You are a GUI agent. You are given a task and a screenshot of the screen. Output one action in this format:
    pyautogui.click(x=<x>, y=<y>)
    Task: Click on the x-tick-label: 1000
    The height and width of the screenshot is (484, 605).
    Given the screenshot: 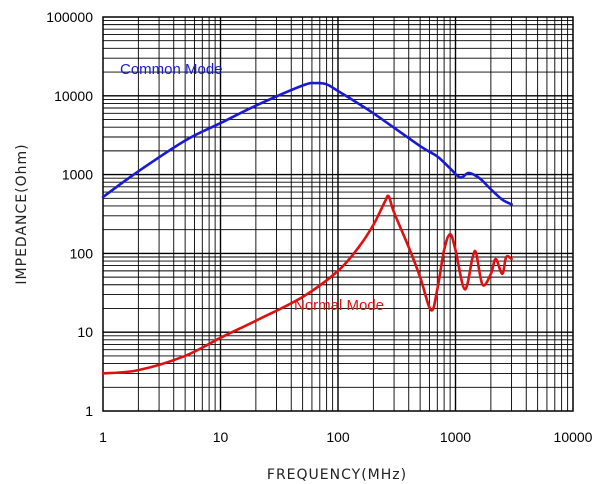 What is the action you would take?
    pyautogui.click(x=455, y=437)
    